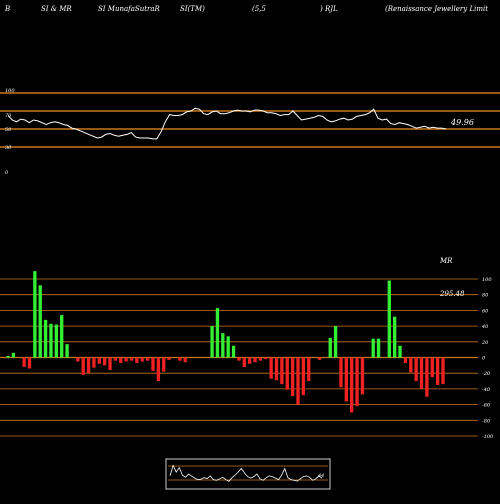 Image resolution: width=500 pixels, height=504 pixels. Describe the element at coordinates (484, 359) in the screenshot. I see `mrsi-tick-label: 0` at that location.